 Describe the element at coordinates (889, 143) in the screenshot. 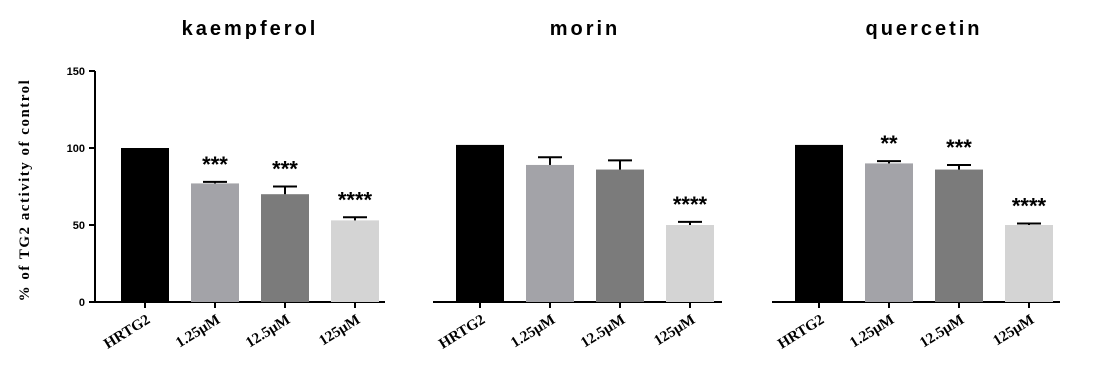

I see `significance-label: **` at that location.